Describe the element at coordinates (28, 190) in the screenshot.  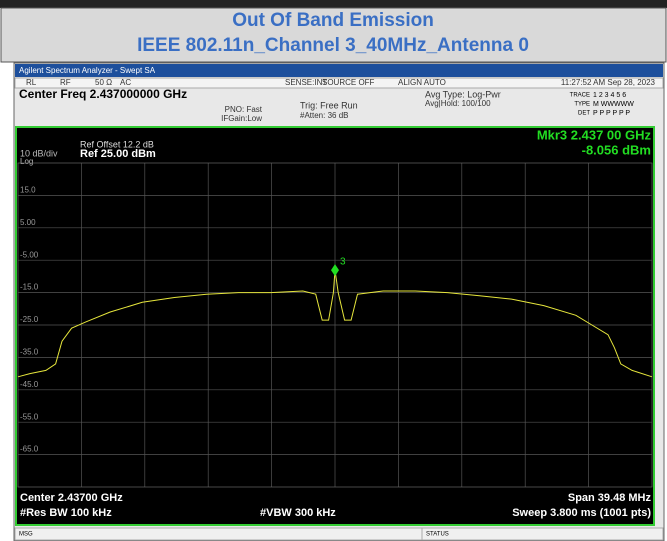
I see `y-tick-label: 15.0` at that location.